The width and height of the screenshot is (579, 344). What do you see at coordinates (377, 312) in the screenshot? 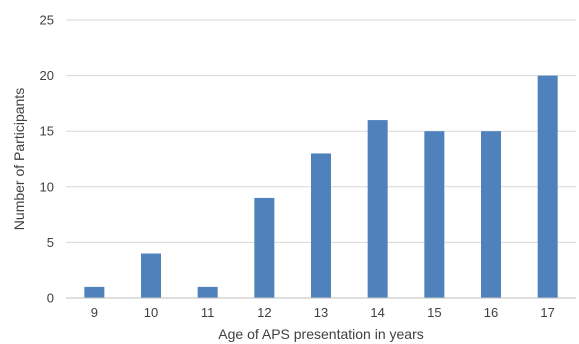
I see `x-tick-label: 14` at bounding box center [377, 312].